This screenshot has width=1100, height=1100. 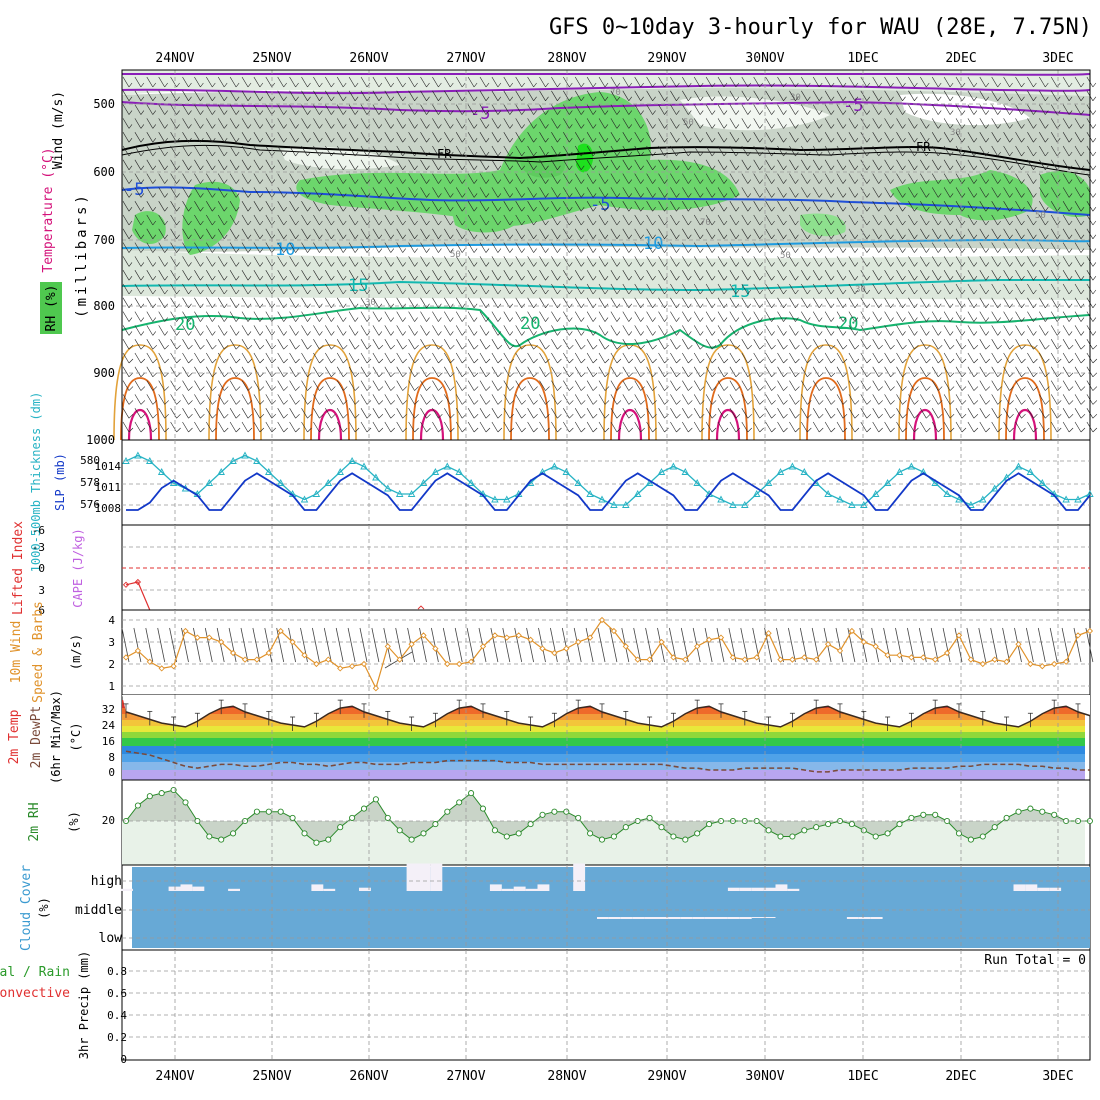 I want to click on thickness-point, so click(x=959, y=499).